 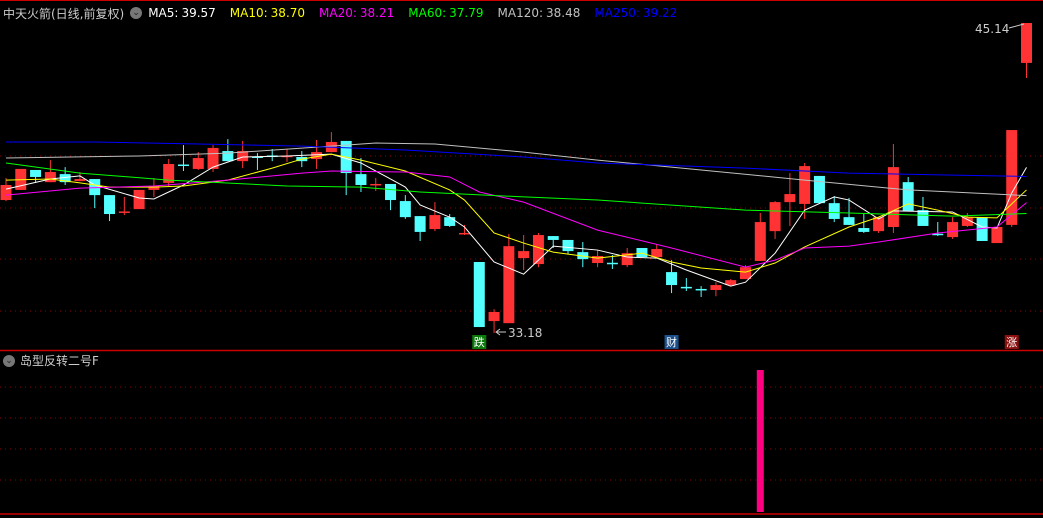 I want to click on indicator-title: 岛型反转二号F, so click(x=59, y=361).